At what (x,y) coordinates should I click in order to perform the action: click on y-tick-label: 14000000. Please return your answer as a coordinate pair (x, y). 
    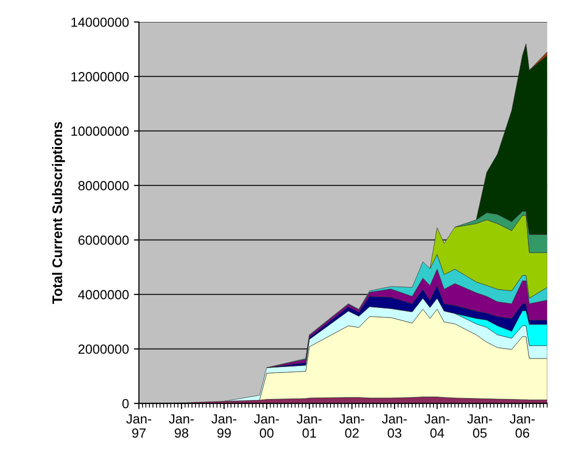
    Looking at the image, I should click on (100, 22).